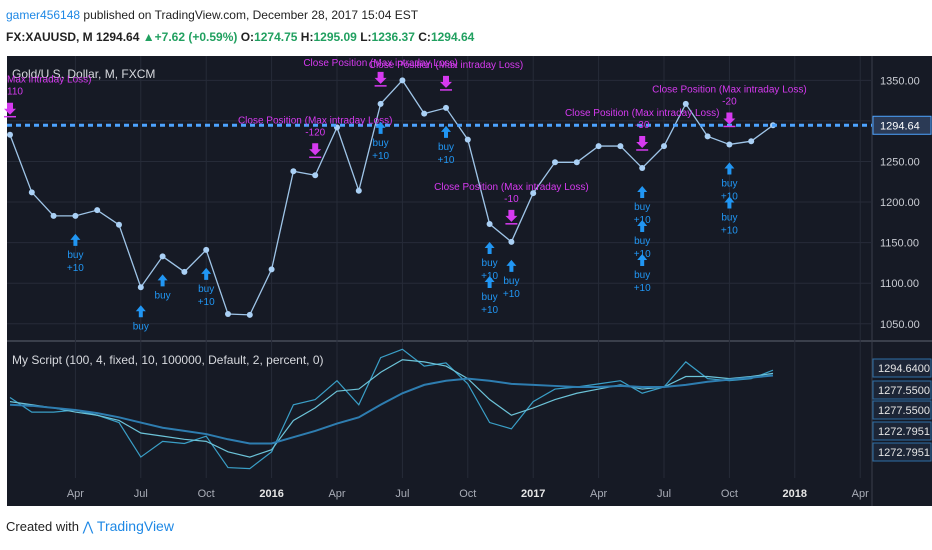 The width and height of the screenshot is (932, 550). I want to click on open-label: O:, so click(247, 37).